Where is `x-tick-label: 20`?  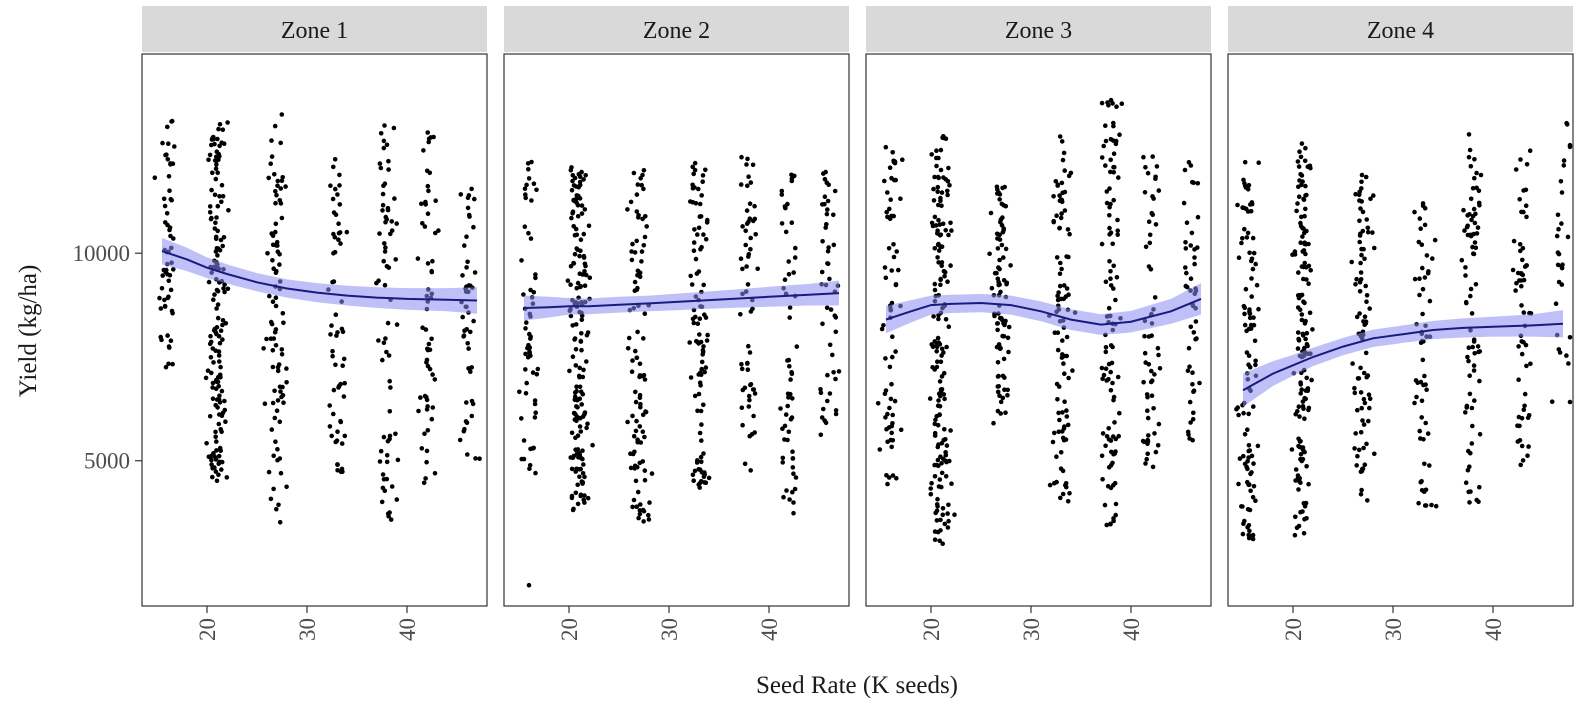
x-tick-label: 20 is located at coordinates (569, 629).